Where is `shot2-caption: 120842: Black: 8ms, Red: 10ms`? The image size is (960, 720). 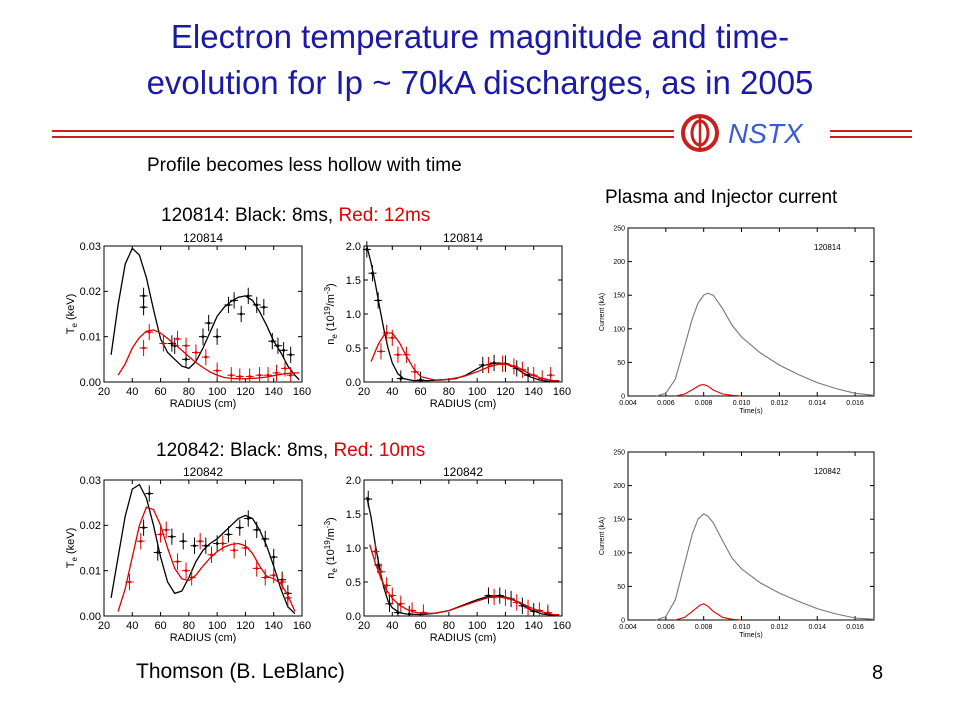 shot2-caption: 120842: Black: 8ms, Red: 10ms is located at coordinates (290, 451).